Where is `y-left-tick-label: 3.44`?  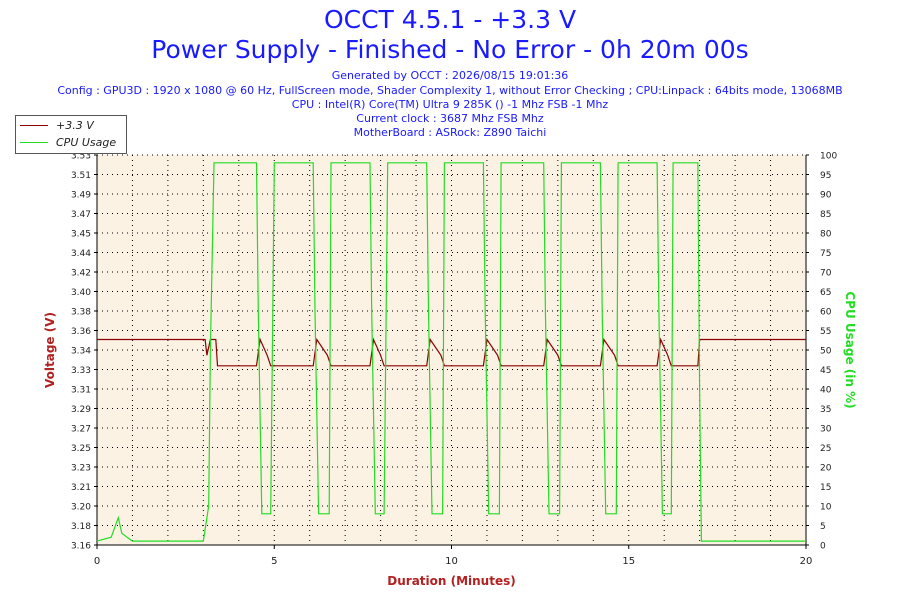 y-left-tick-label: 3.44 is located at coordinates (81, 254).